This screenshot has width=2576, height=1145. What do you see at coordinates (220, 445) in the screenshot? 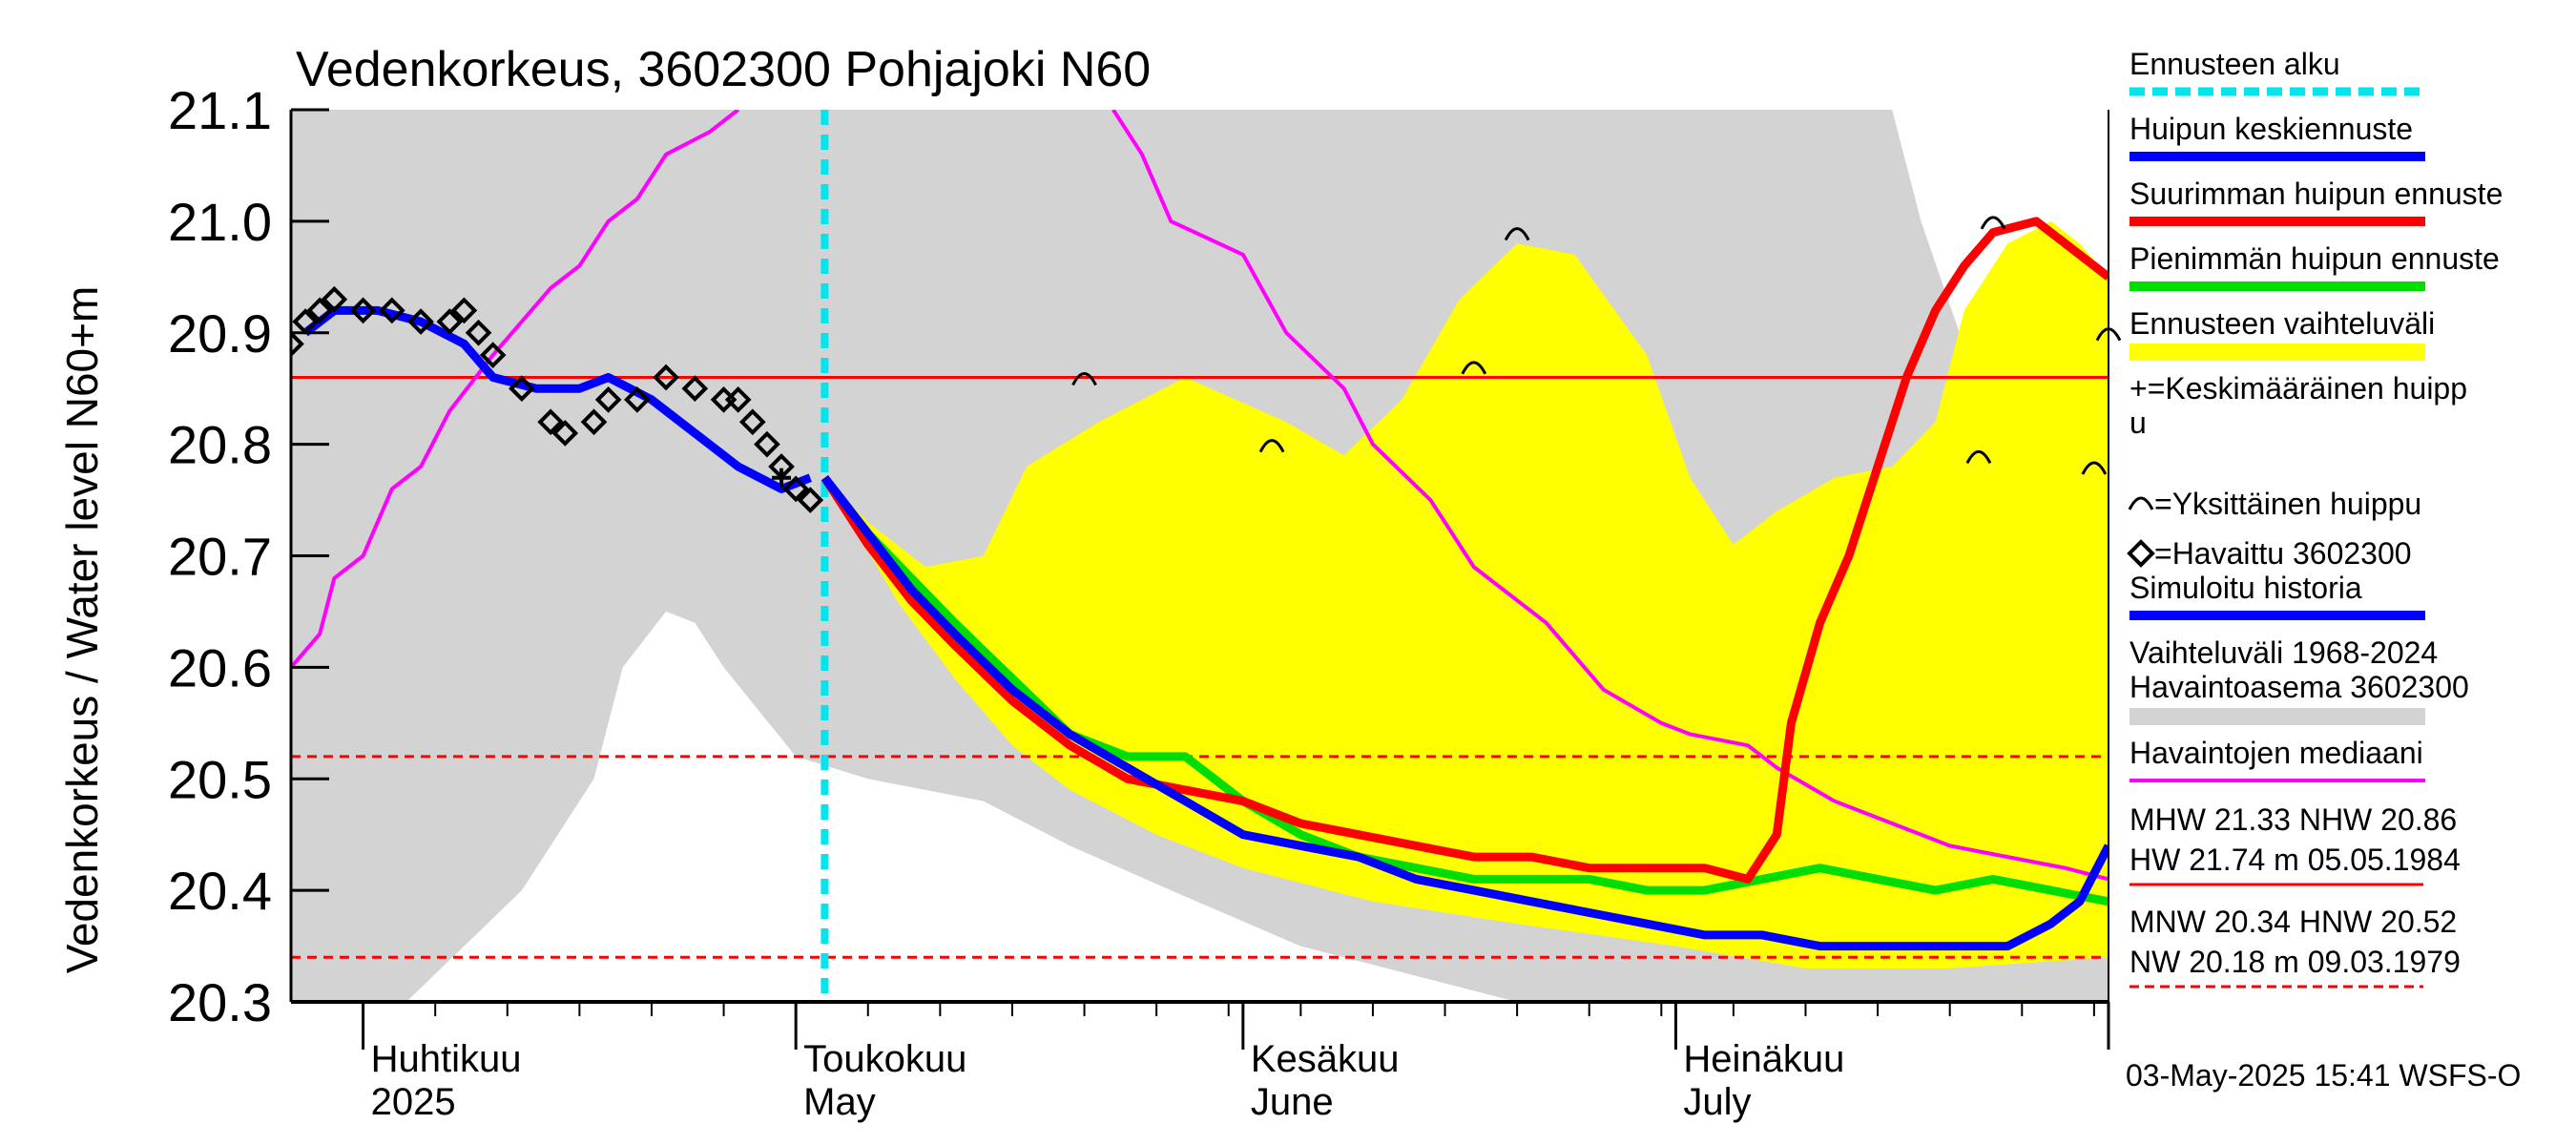
I see `y-tick-label-5: 20.8` at bounding box center [220, 445].